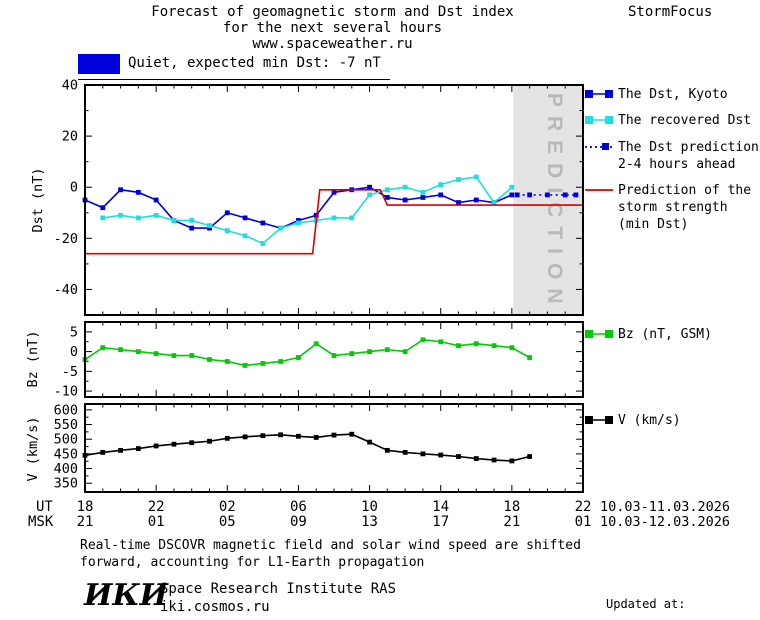 The image size is (760, 620). Describe the element at coordinates (599, 120) in the screenshot. I see `recovered-dst-marker-icon` at that location.